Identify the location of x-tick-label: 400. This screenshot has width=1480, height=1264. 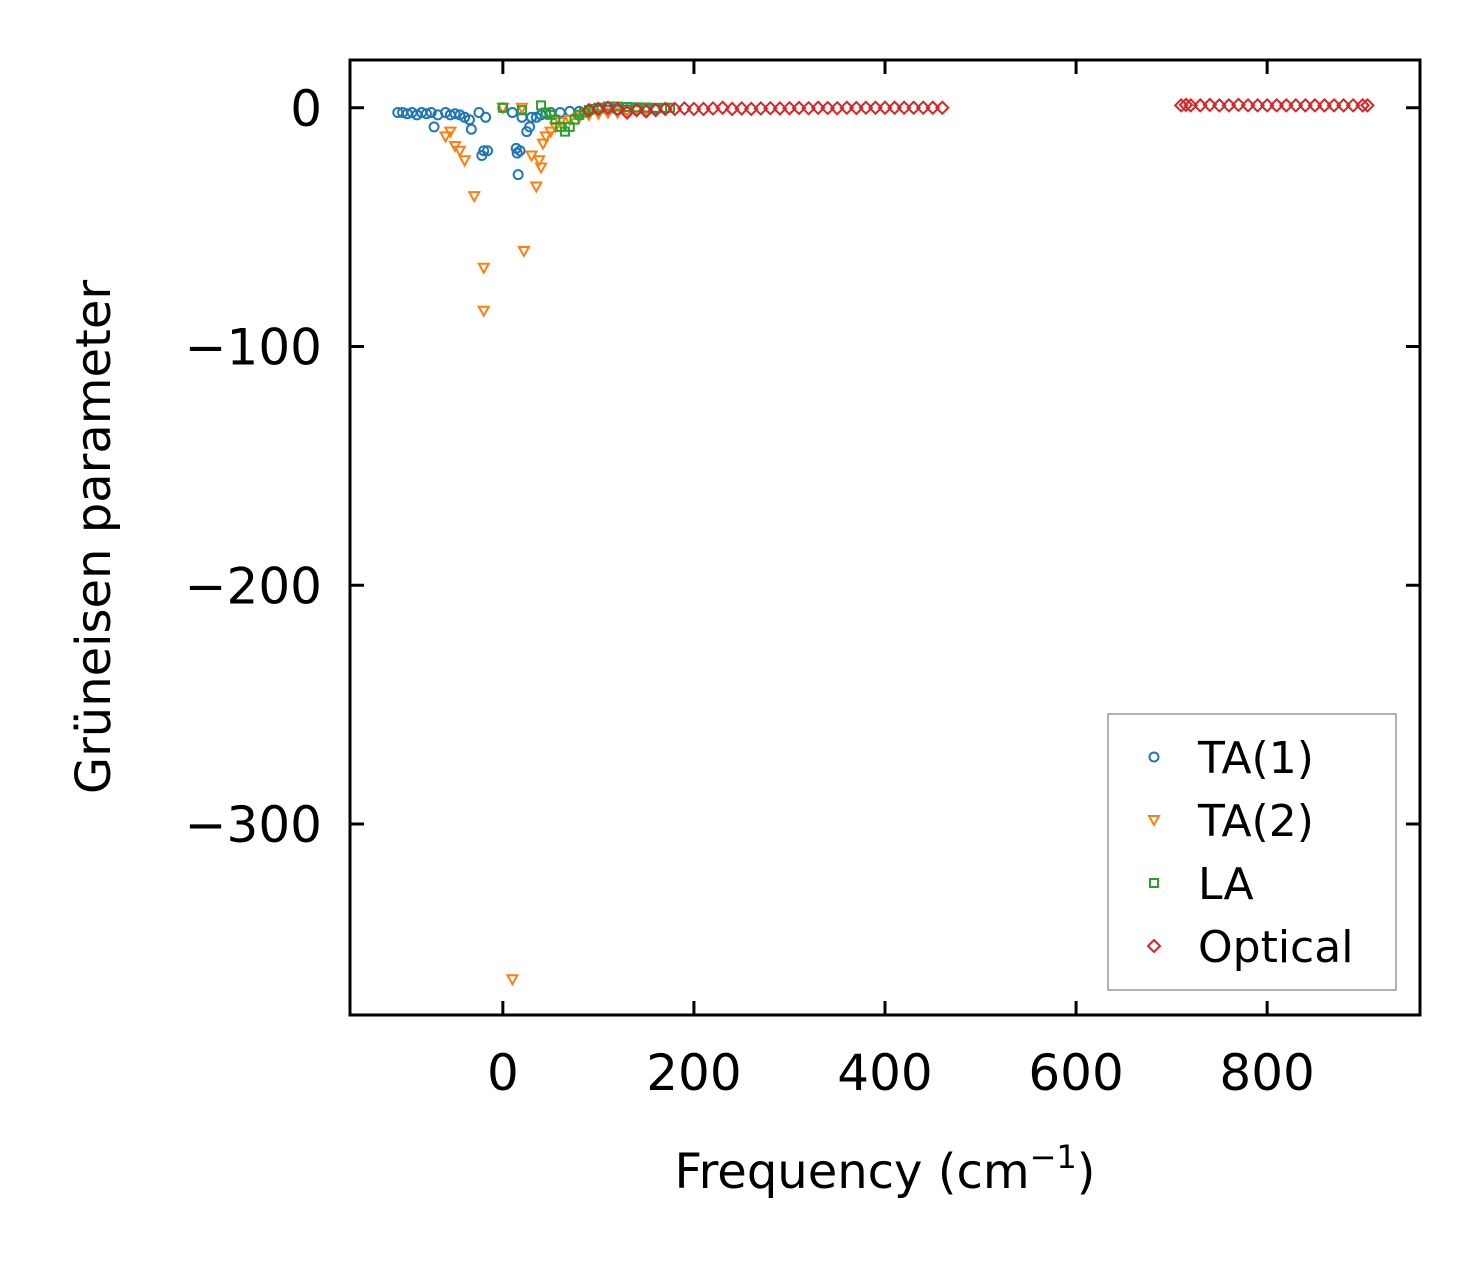
(884, 1073).